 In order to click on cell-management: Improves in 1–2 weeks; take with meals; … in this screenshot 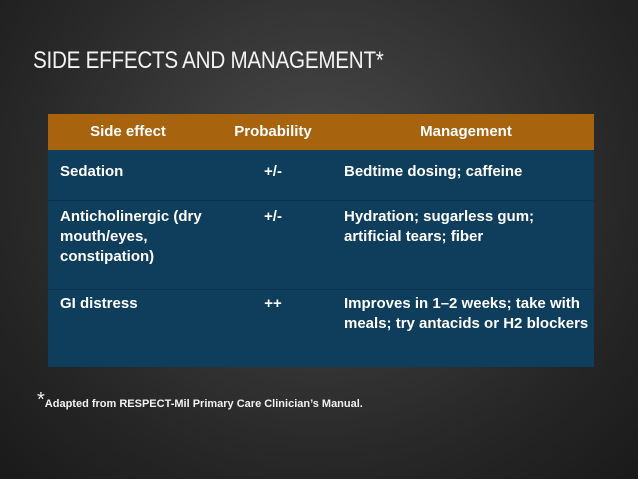, I will do `click(466, 313)`.